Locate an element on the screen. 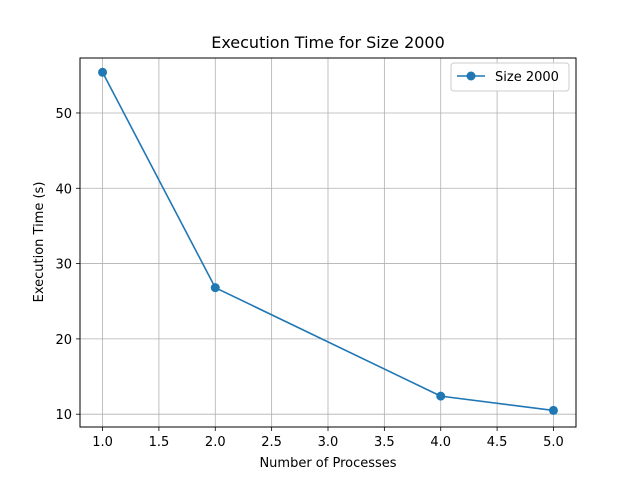 The height and width of the screenshot is (480, 640). x-tick-label: 1.5 is located at coordinates (159, 442).